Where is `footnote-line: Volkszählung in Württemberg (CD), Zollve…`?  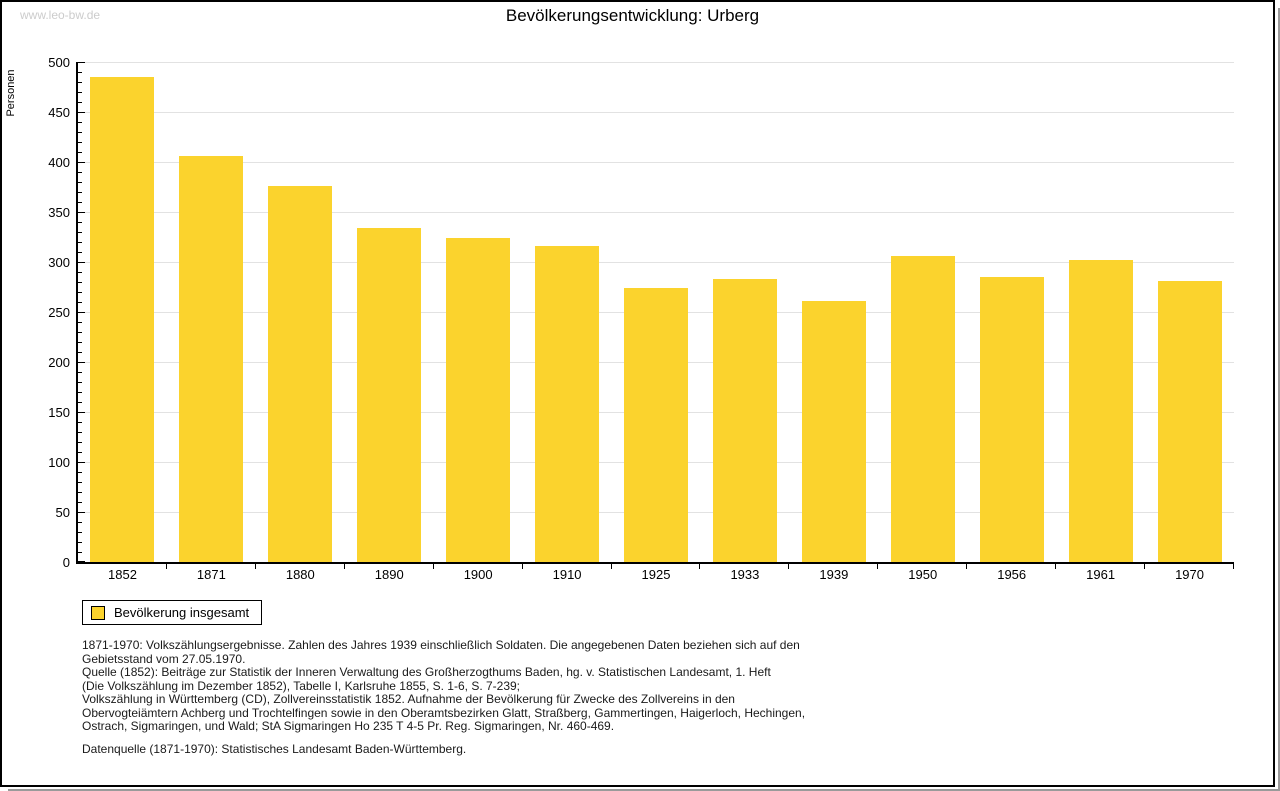
footnote-line: Volkszählung in Württemberg (CD), Zollve… is located at coordinates (408, 699).